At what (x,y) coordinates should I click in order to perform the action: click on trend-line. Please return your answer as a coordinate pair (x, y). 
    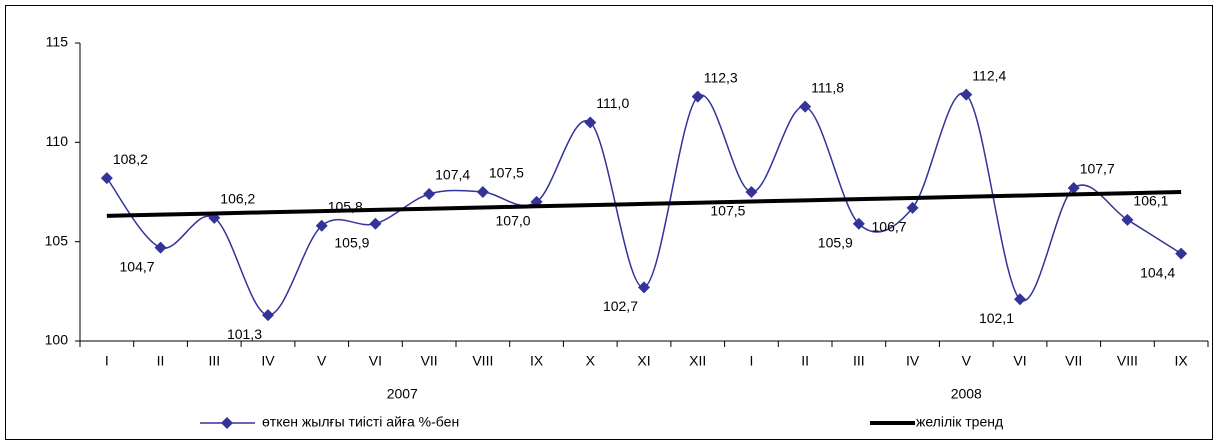
    Looking at the image, I should click on (644, 204).